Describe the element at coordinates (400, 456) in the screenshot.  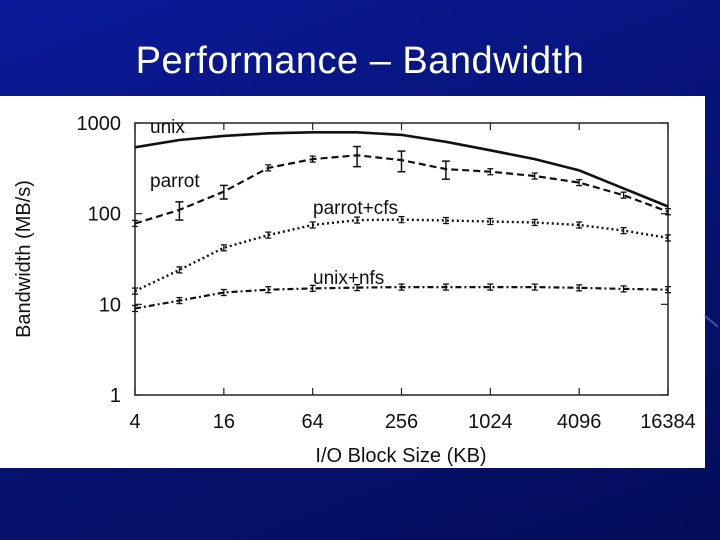
I see `x-axis-label: I/O Block Size (KB)` at that location.